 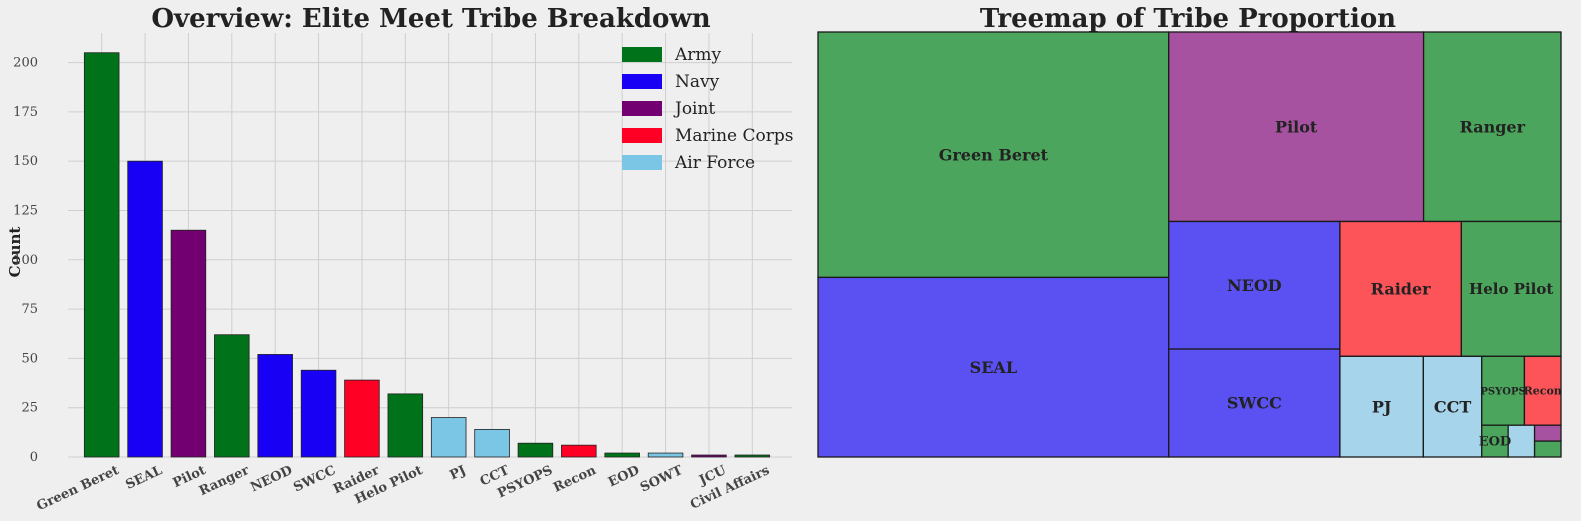 I want to click on treemap-label-cct: CCT, so click(x=1452, y=406).